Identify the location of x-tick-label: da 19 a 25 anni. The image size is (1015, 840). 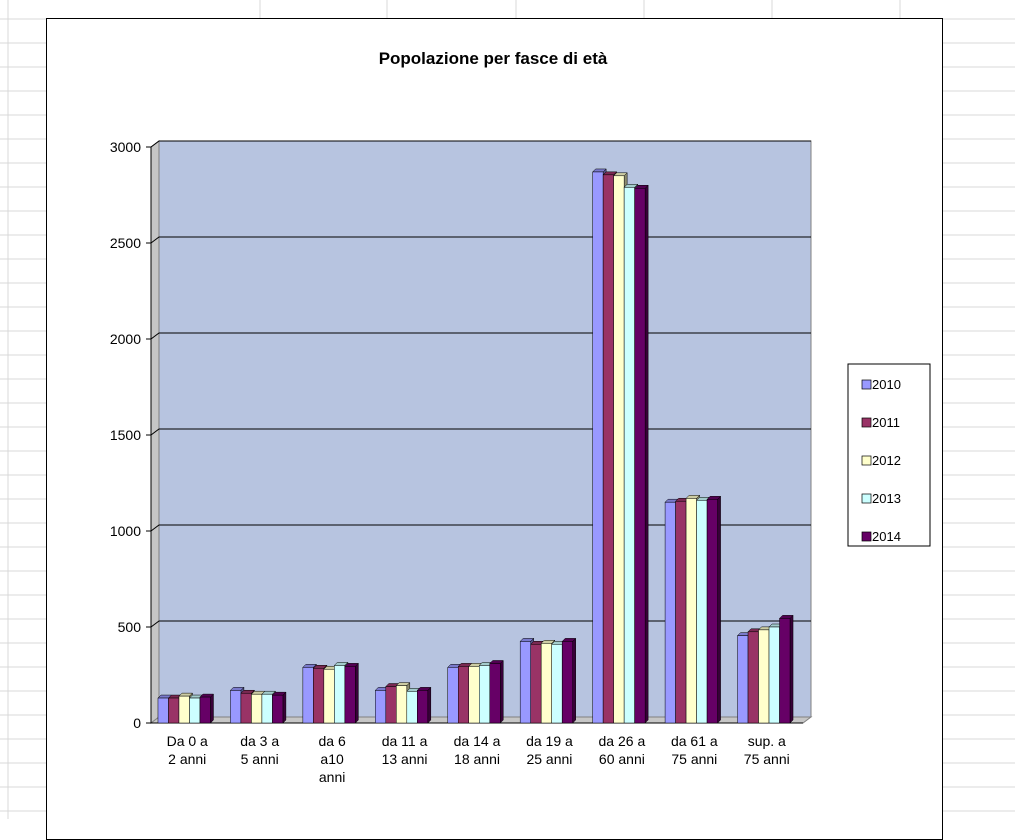
(549, 750).